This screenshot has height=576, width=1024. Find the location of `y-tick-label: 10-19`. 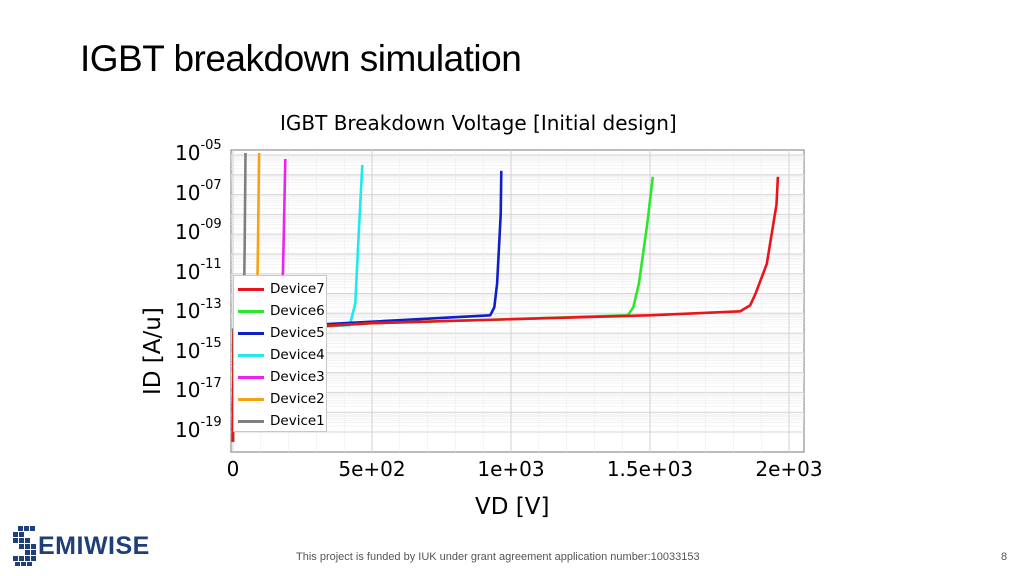

y-tick-label: 10-19 is located at coordinates (198, 428).